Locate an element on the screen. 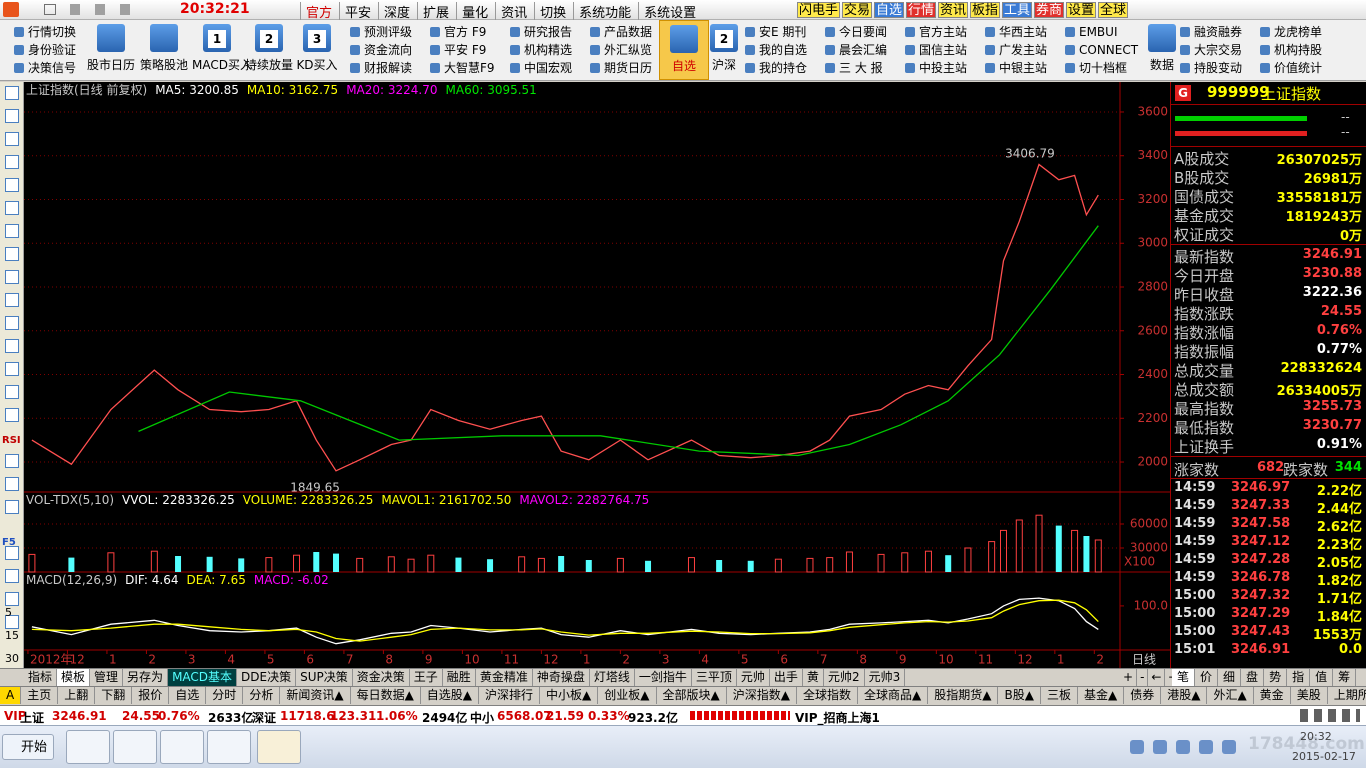 The height and width of the screenshot is (768, 1366). top-button: 工具 is located at coordinates (1017, 10).